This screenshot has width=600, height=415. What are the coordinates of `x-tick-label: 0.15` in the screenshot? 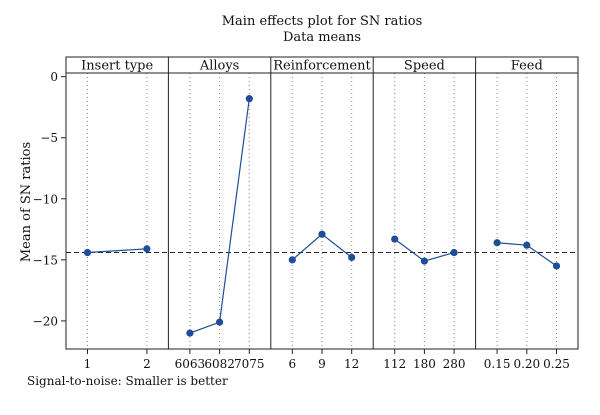 It's located at (497, 364).